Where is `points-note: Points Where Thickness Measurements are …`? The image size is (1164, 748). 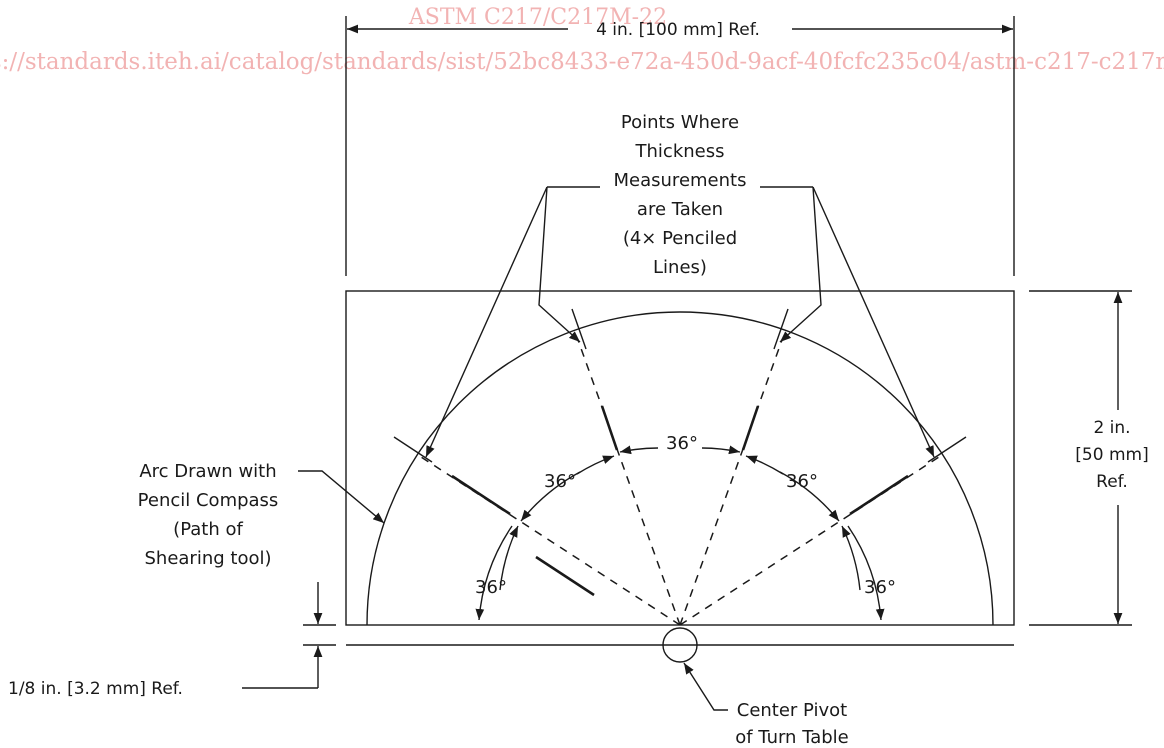 points-note: Points Where Thickness Measurements are … is located at coordinates (680, 195).